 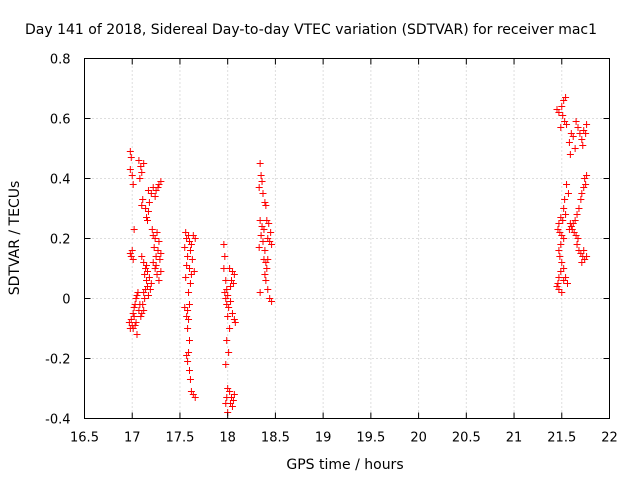 What do you see at coordinates (57, 360) in the screenshot?
I see `y-tick-label: -0.2` at bounding box center [57, 360].